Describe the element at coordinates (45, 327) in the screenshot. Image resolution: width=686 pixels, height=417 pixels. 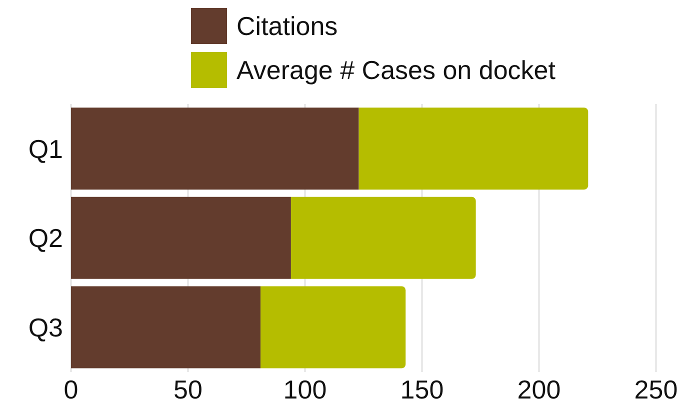
I see `y-tick-label: Q3` at that location.